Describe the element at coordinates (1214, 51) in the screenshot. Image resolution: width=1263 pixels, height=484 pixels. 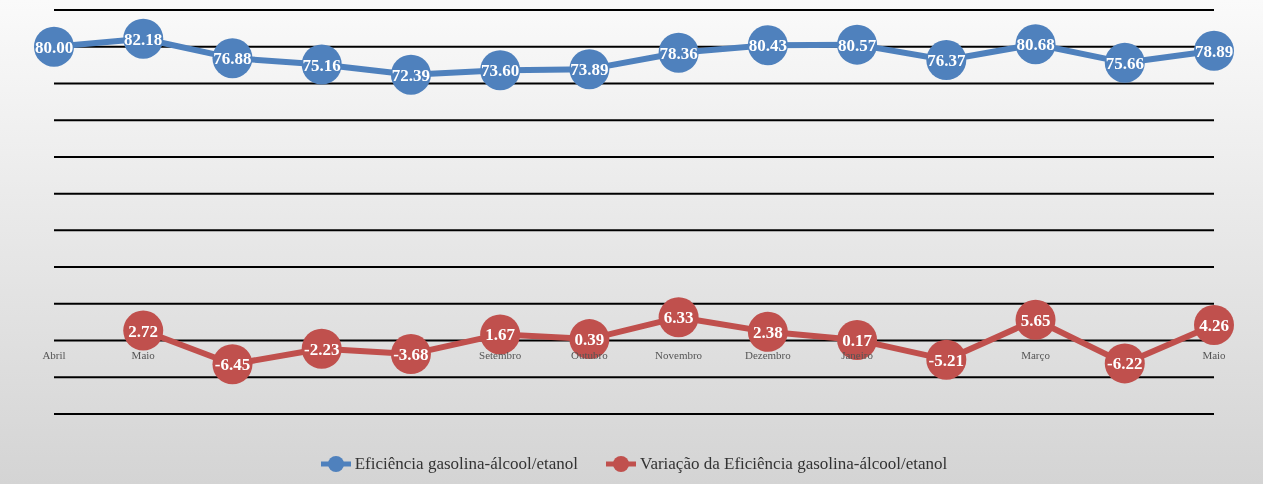
I see `data-label: 78.89` at that location.